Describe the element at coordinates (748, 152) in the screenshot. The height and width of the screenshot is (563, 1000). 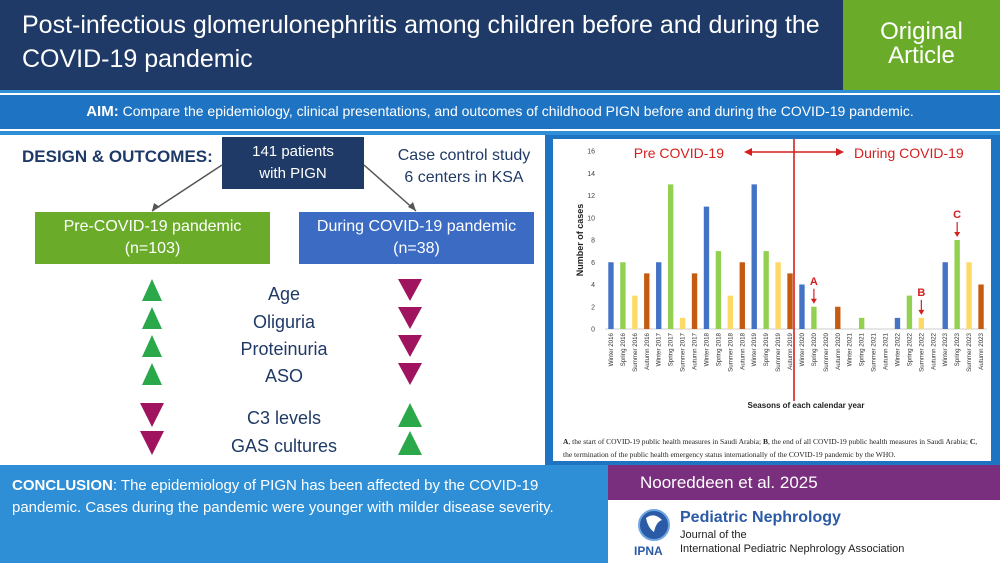
I see `period-arrowhead-left` at that location.